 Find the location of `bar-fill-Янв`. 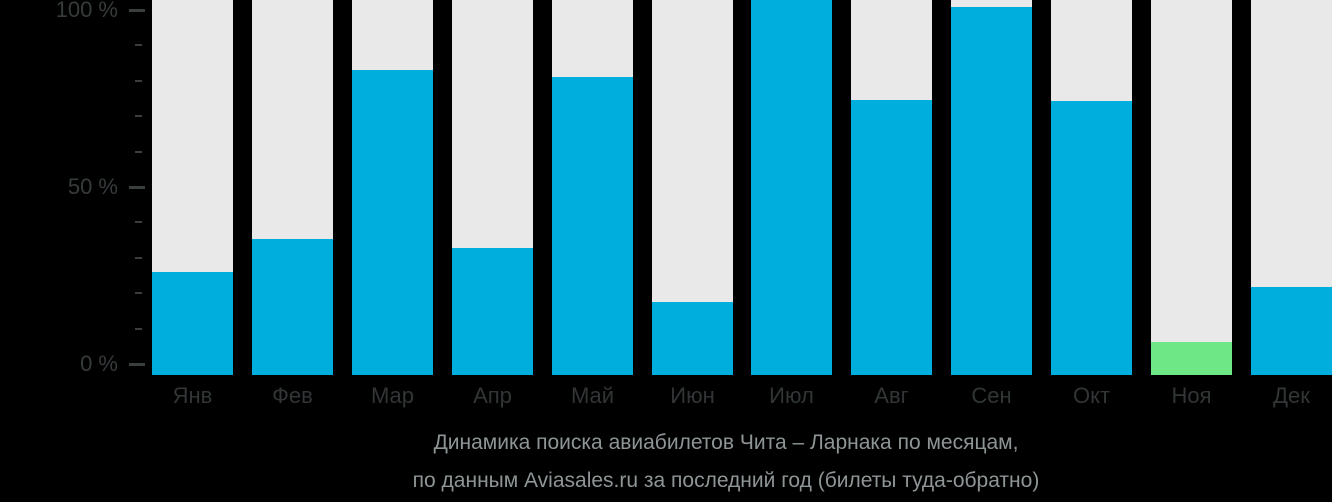

bar-fill-Янв is located at coordinates (192, 323).